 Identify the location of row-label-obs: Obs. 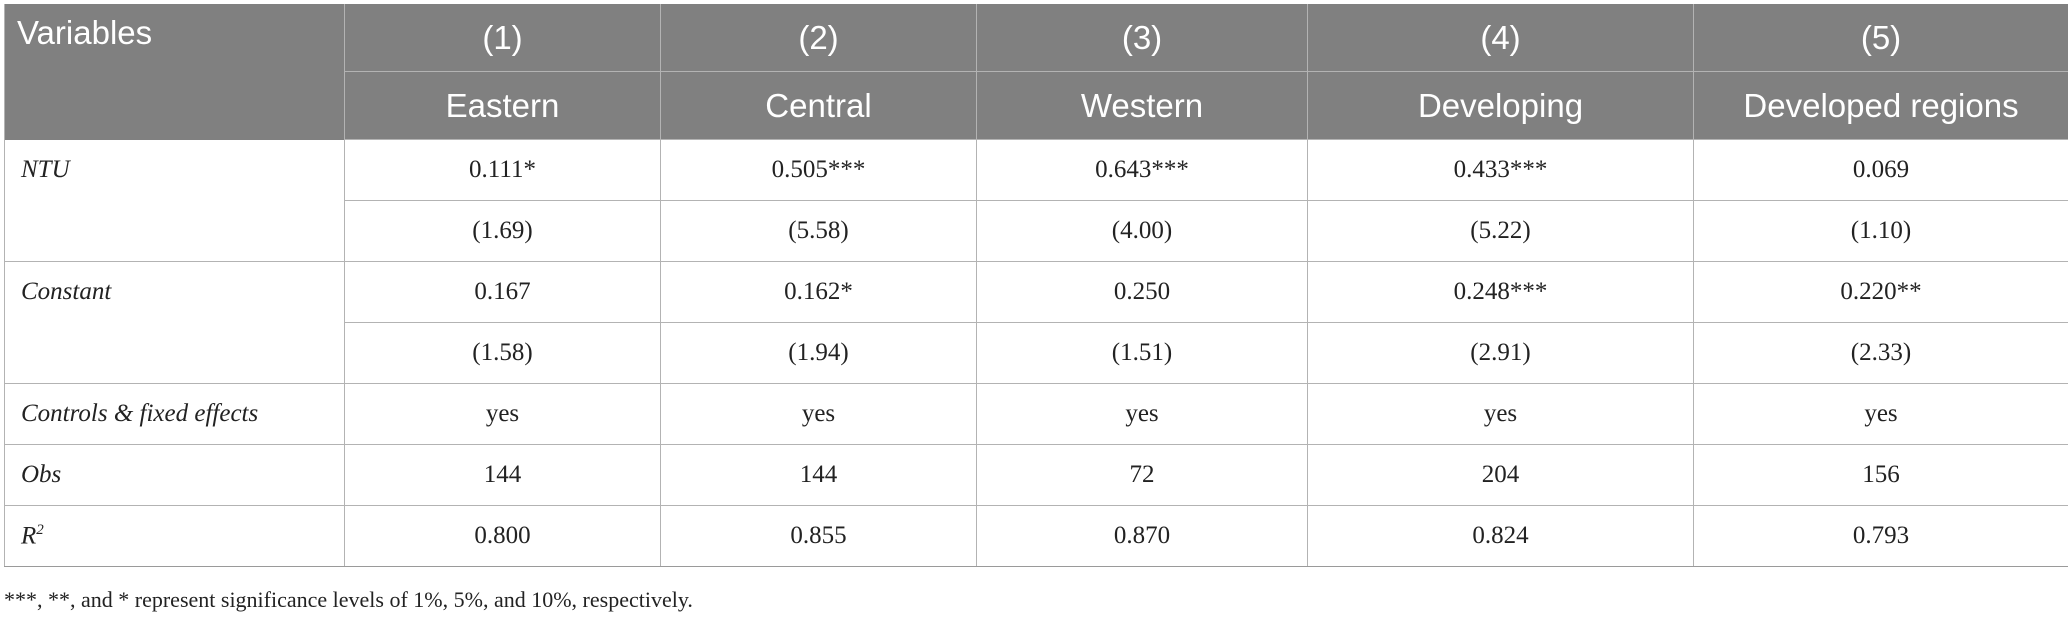
(174, 475).